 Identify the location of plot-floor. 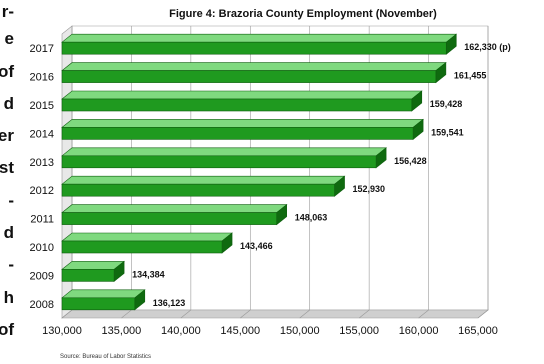
(275, 314).